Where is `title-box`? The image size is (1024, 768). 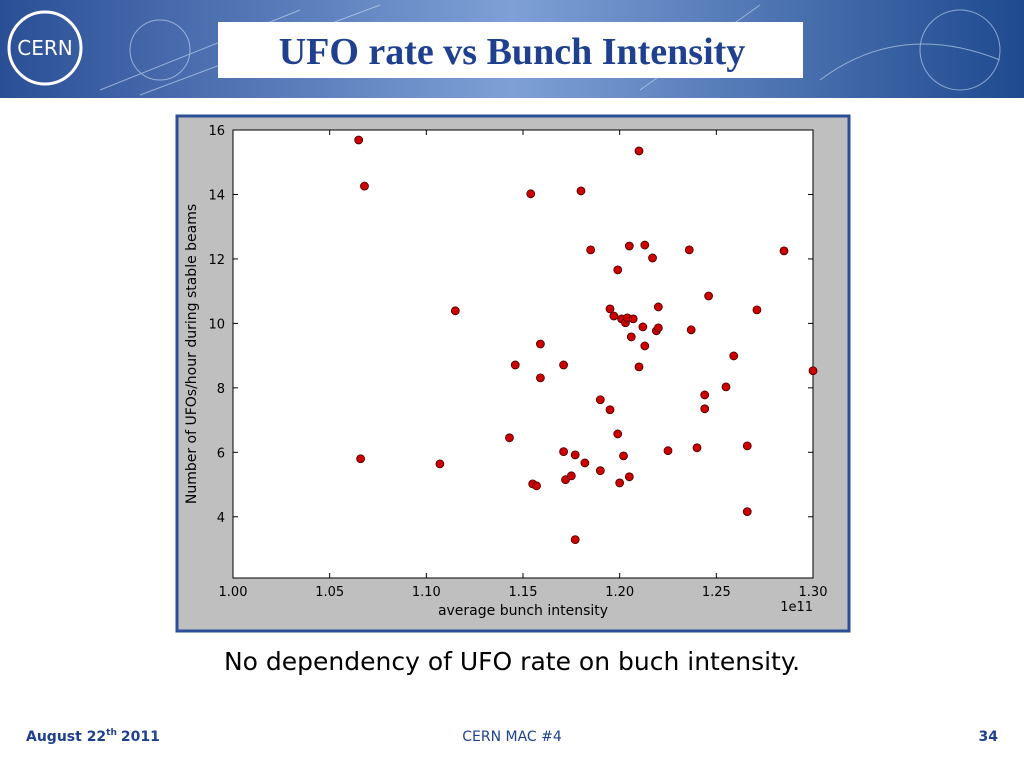 title-box is located at coordinates (510, 50).